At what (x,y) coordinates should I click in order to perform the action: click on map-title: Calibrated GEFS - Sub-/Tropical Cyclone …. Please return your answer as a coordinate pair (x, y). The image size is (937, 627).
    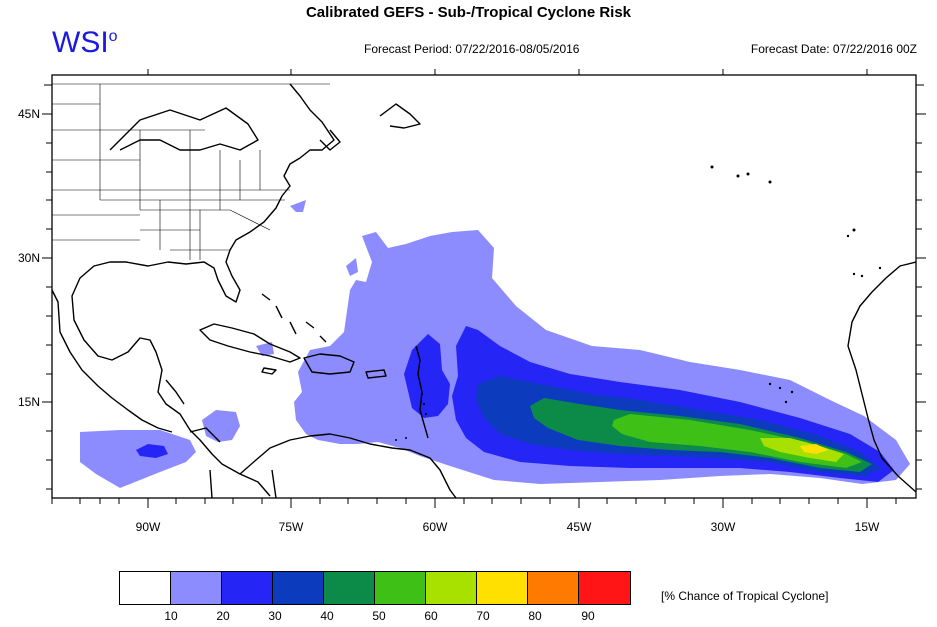
    Looking at the image, I should click on (468, 12).